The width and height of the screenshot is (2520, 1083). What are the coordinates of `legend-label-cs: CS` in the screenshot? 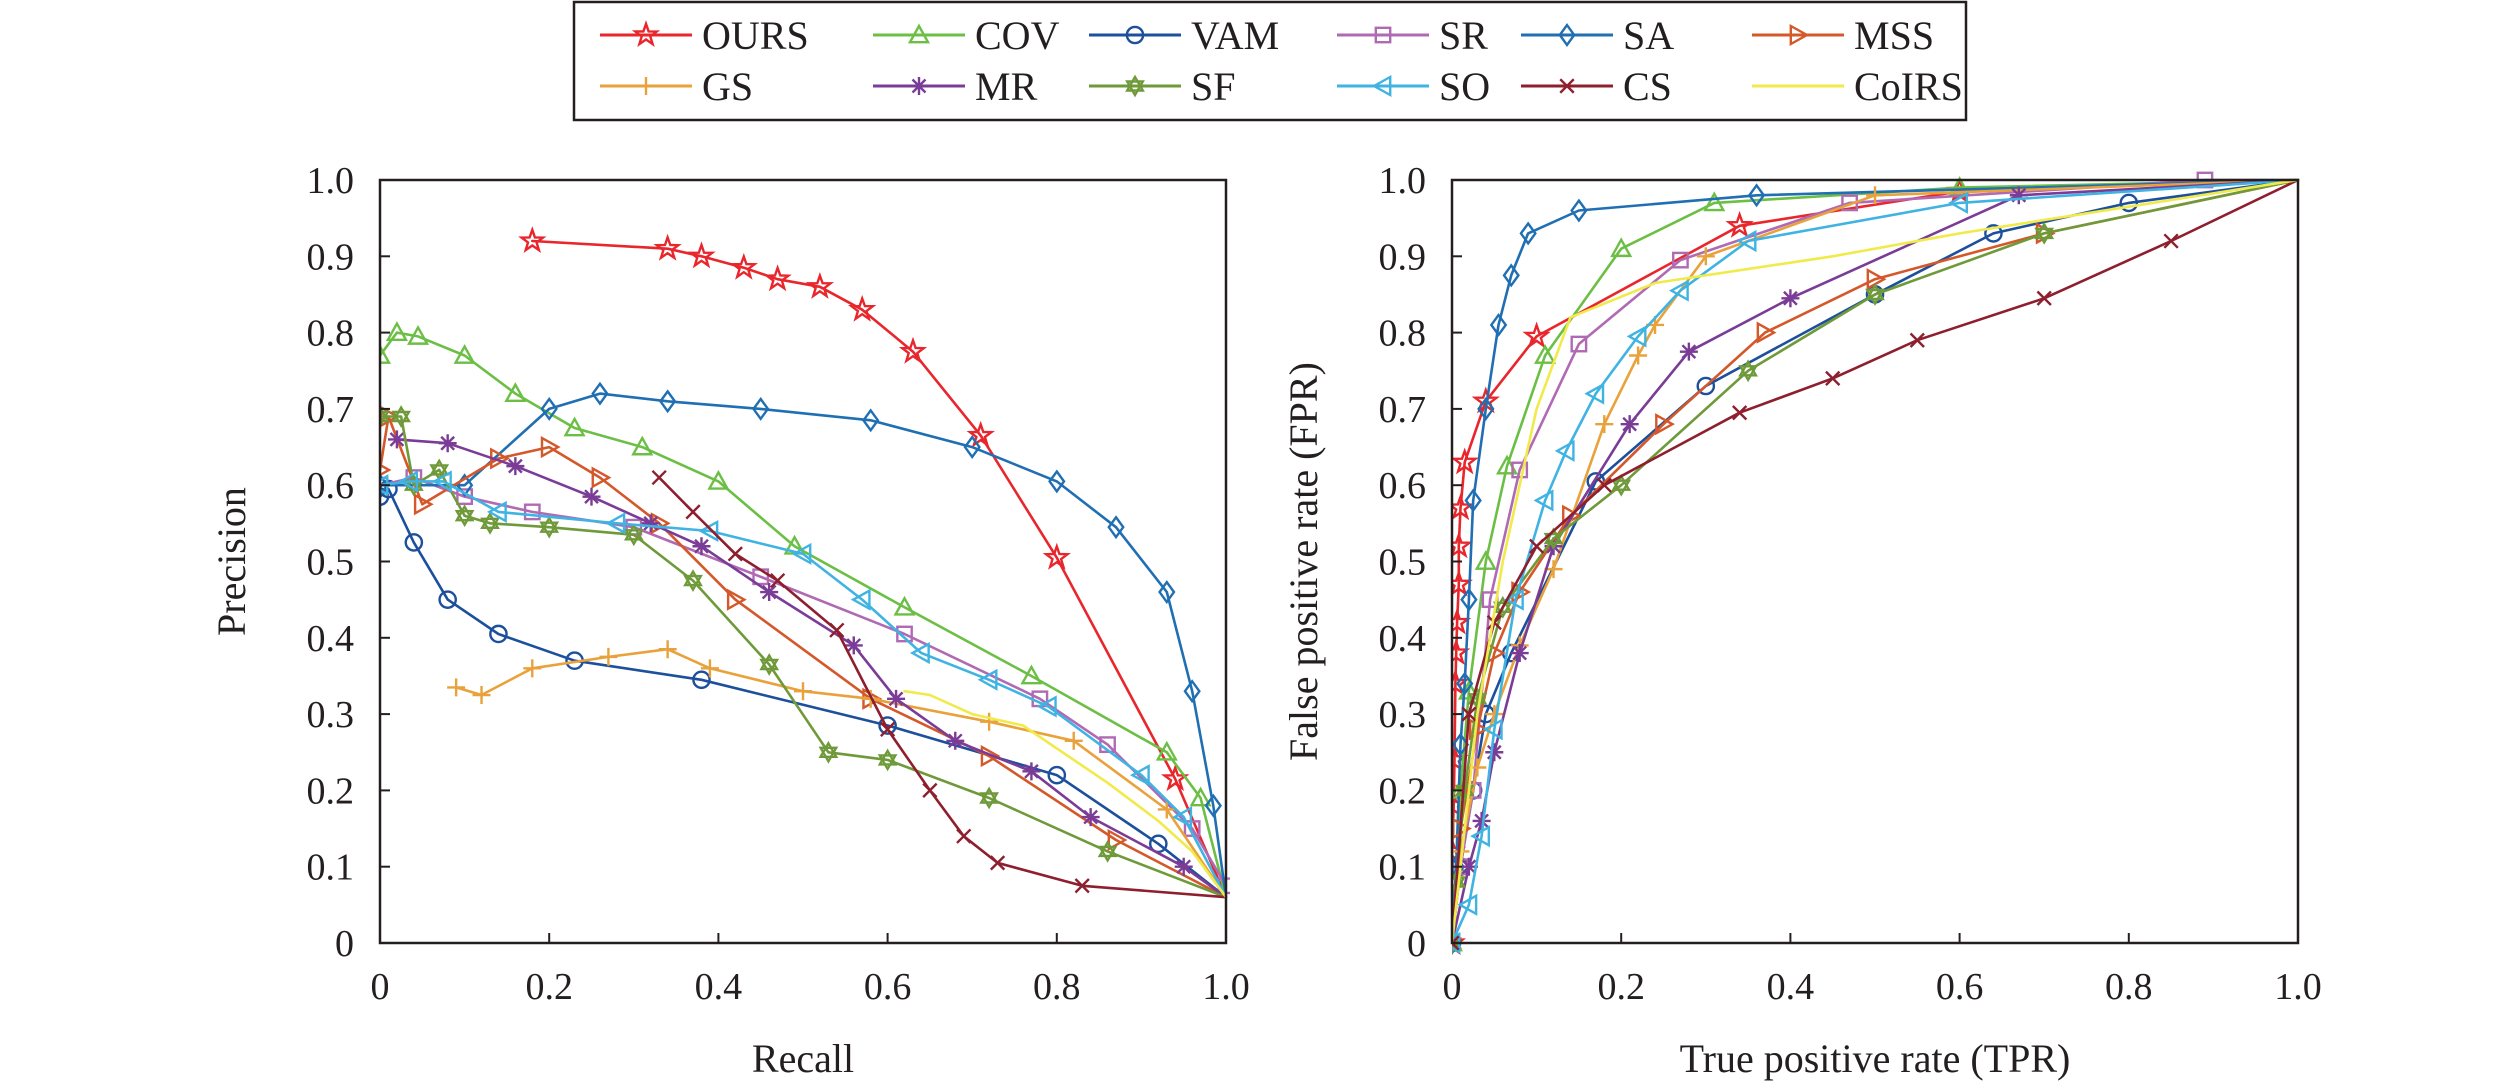 It's located at (1647, 86).